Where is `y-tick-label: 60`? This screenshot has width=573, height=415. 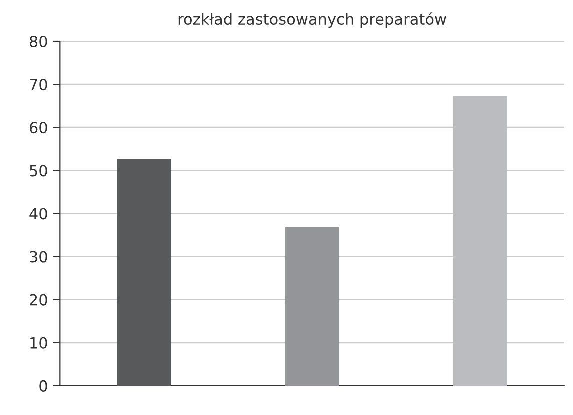 y-tick-label: 60 is located at coordinates (39, 128).